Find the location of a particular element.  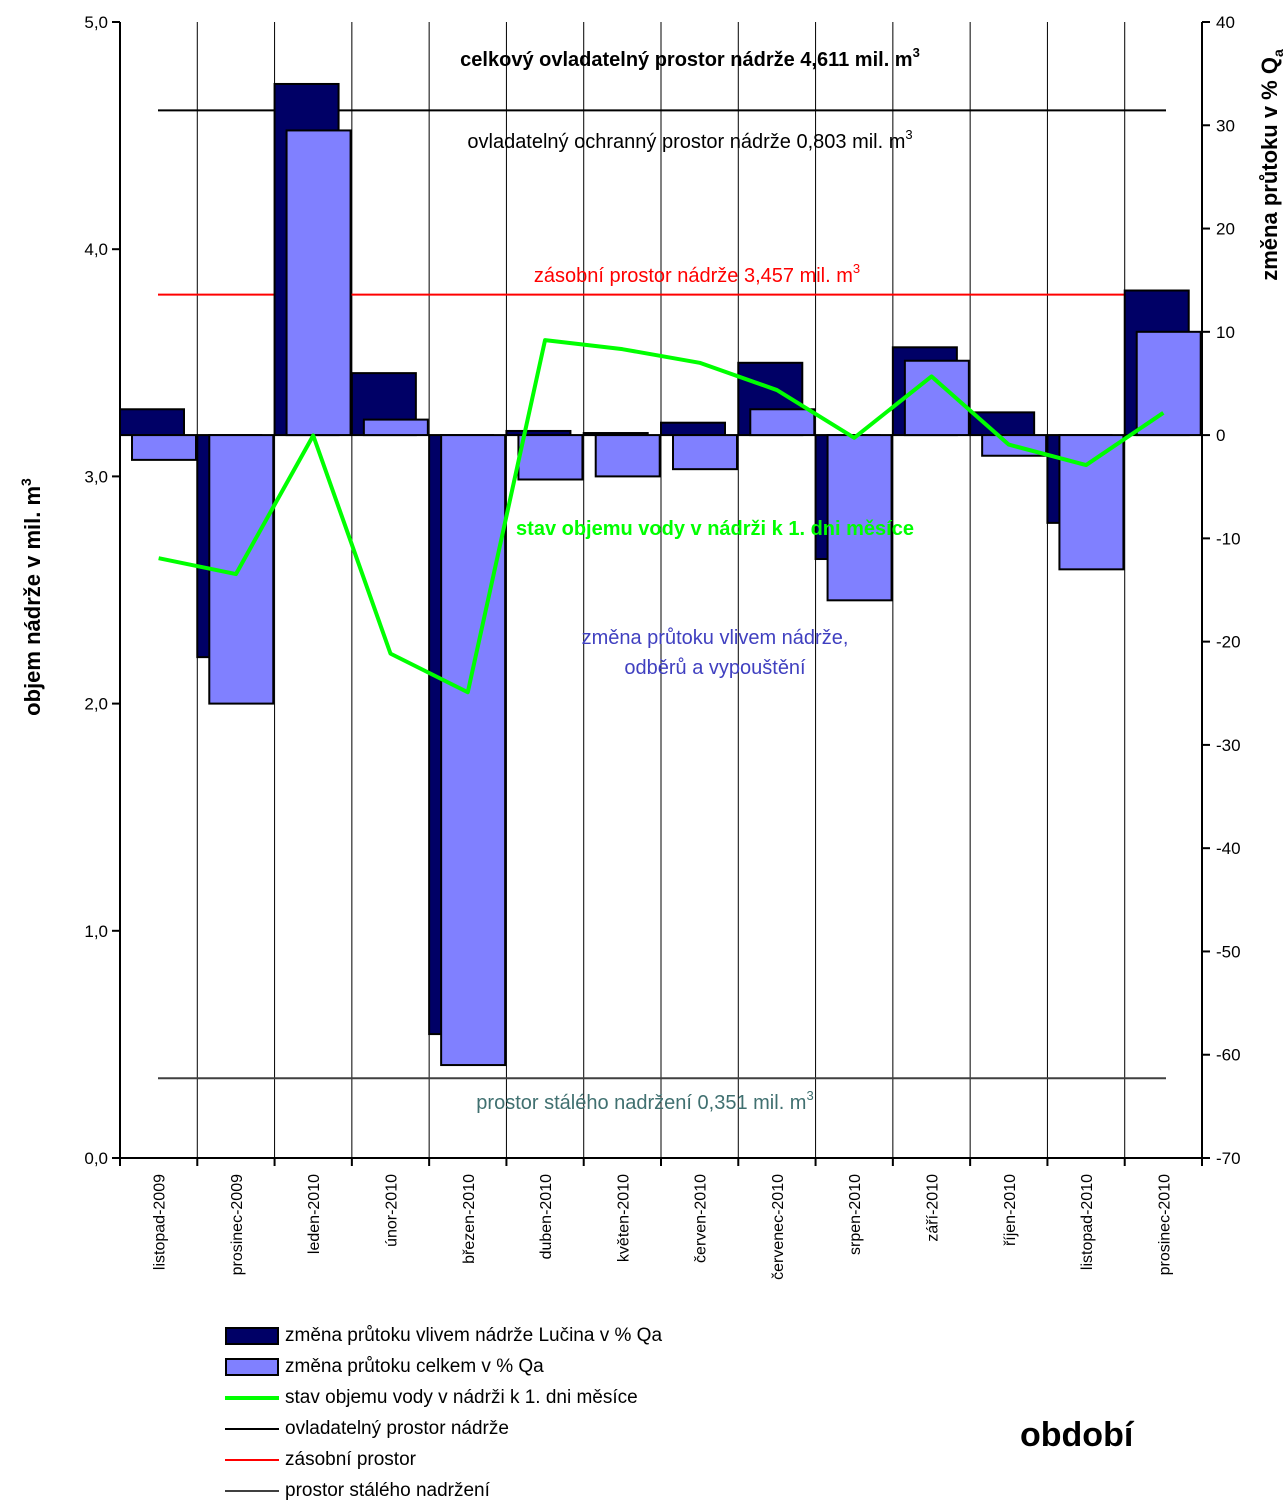

y2-tick-label: 10 is located at coordinates (1225, 332).